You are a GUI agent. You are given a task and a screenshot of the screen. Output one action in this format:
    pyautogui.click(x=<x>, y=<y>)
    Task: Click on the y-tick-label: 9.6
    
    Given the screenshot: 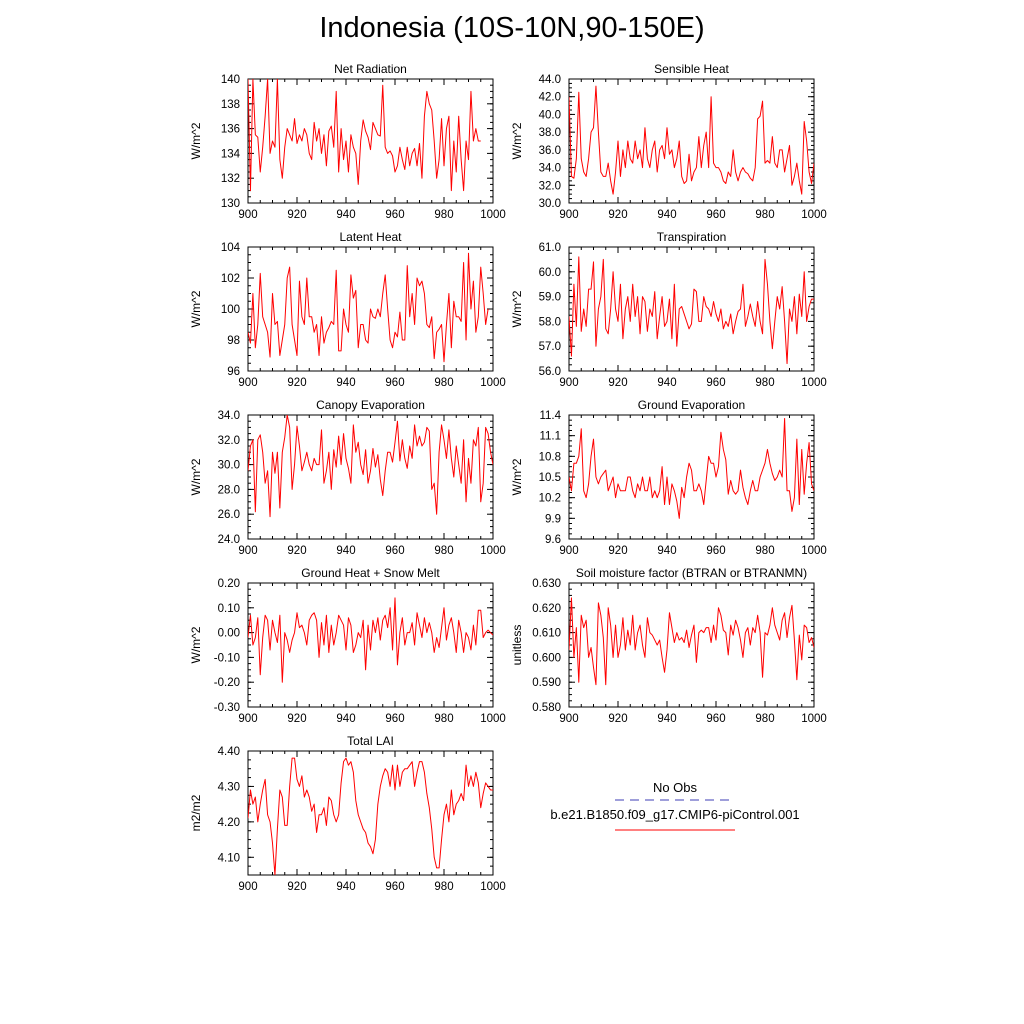 What is the action you would take?
    pyautogui.click(x=553, y=540)
    